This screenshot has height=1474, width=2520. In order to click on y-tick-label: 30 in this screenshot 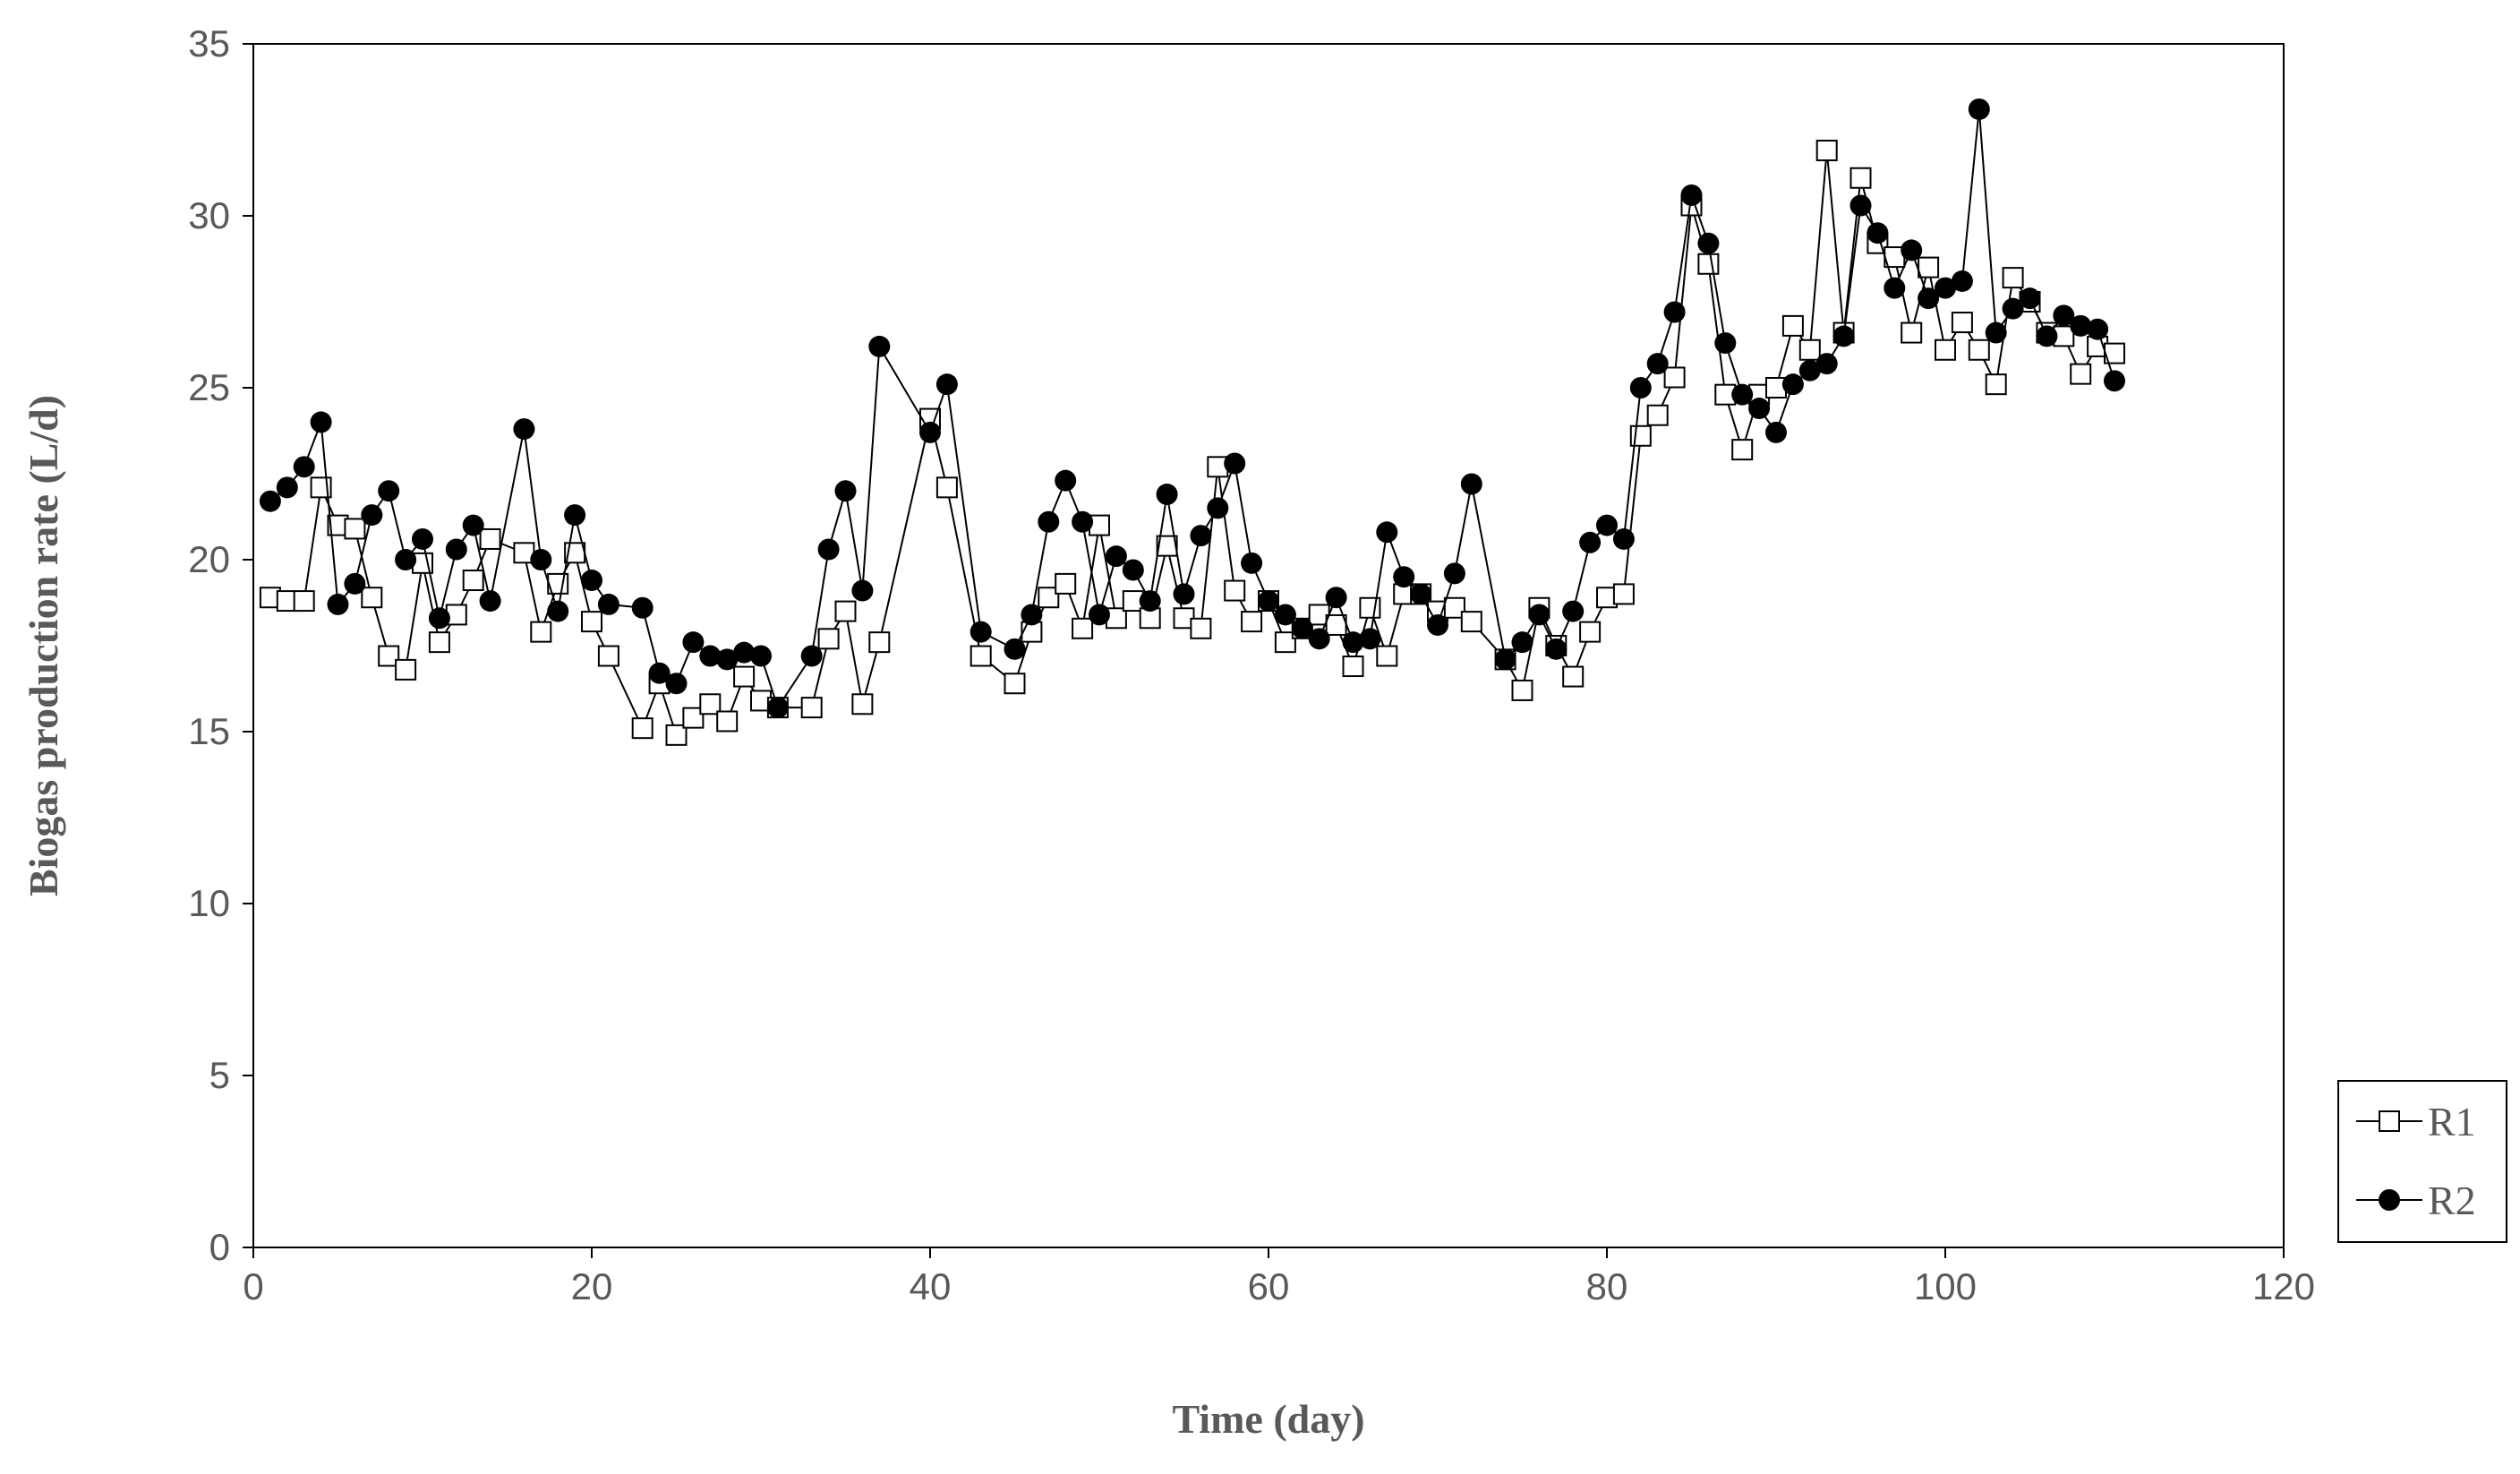, I will do `click(209, 215)`.